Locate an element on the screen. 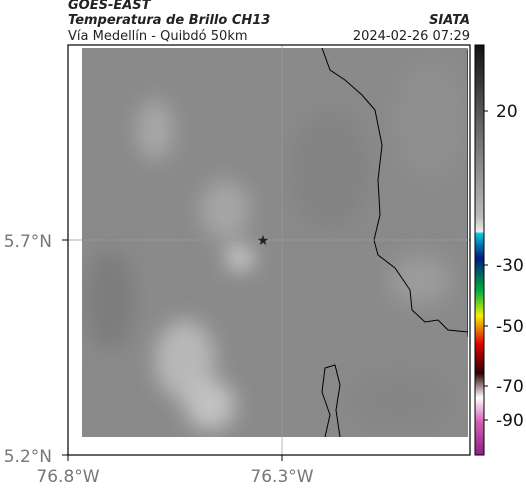 This screenshot has width=526, height=491. region-label: Vía Medellín - Quibdó 50km is located at coordinates (158, 36).